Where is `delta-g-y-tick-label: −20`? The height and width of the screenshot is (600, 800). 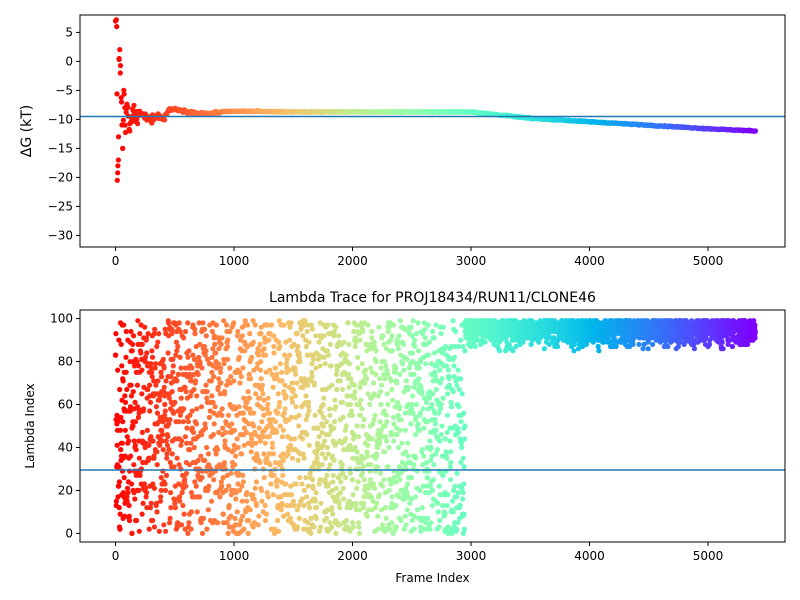 delta-g-y-tick-label: −20 is located at coordinates (60, 177).